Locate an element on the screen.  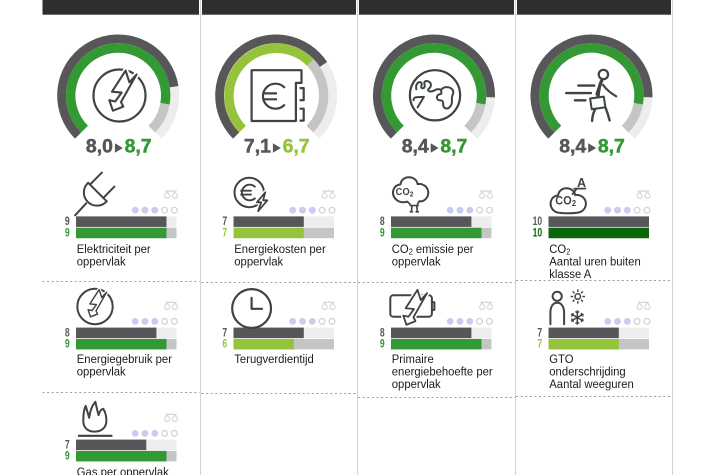
svg-text: Aantal weeguren is located at coordinates (591, 384).